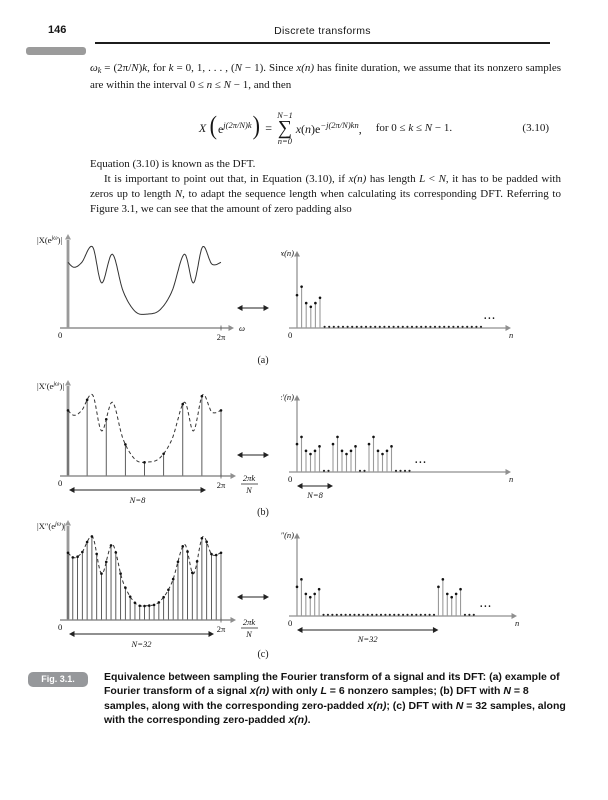 Image resolution: width=608 pixels, height=800 pixels. Describe the element at coordinates (46, 526) in the screenshot. I see `ylabel-pre: |X″(e` at that location.